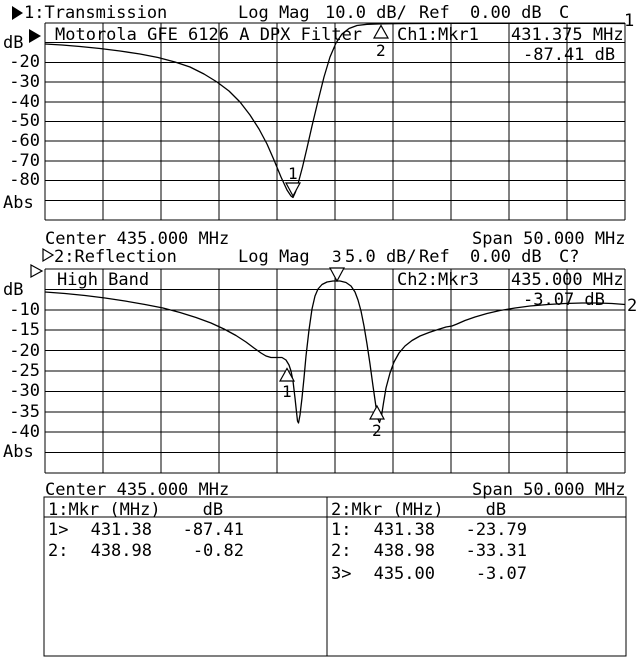 The width and height of the screenshot is (640, 659). Describe the element at coordinates (24, 391) in the screenshot. I see `ch2-tick: -30` at that location.